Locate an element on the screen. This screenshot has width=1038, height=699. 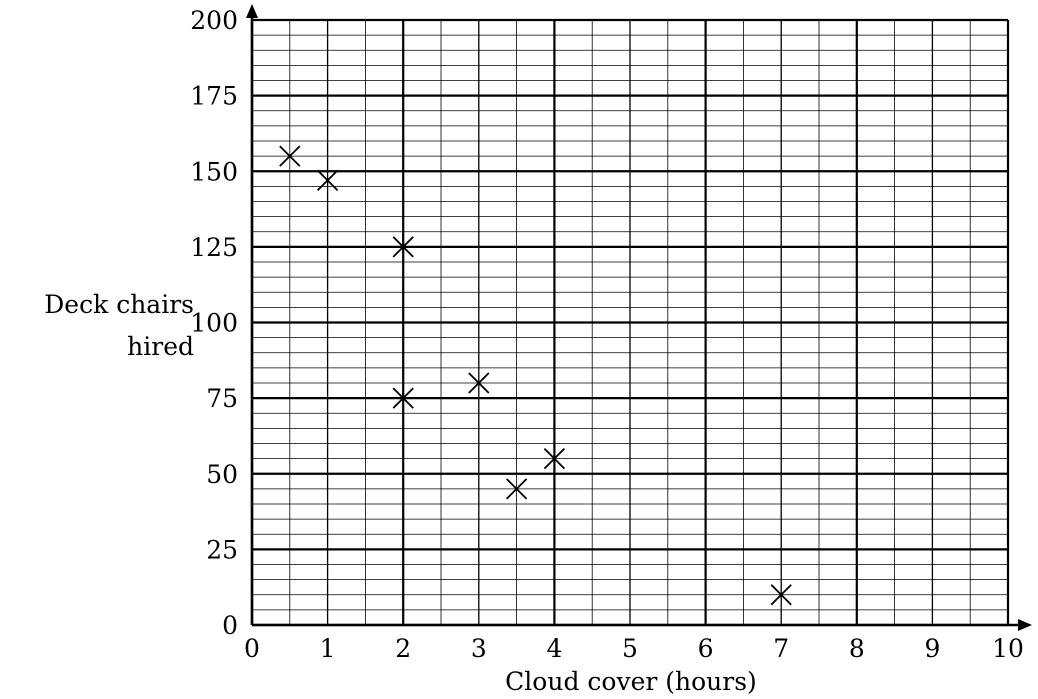
x-tick-label: 7 is located at coordinates (781, 648).